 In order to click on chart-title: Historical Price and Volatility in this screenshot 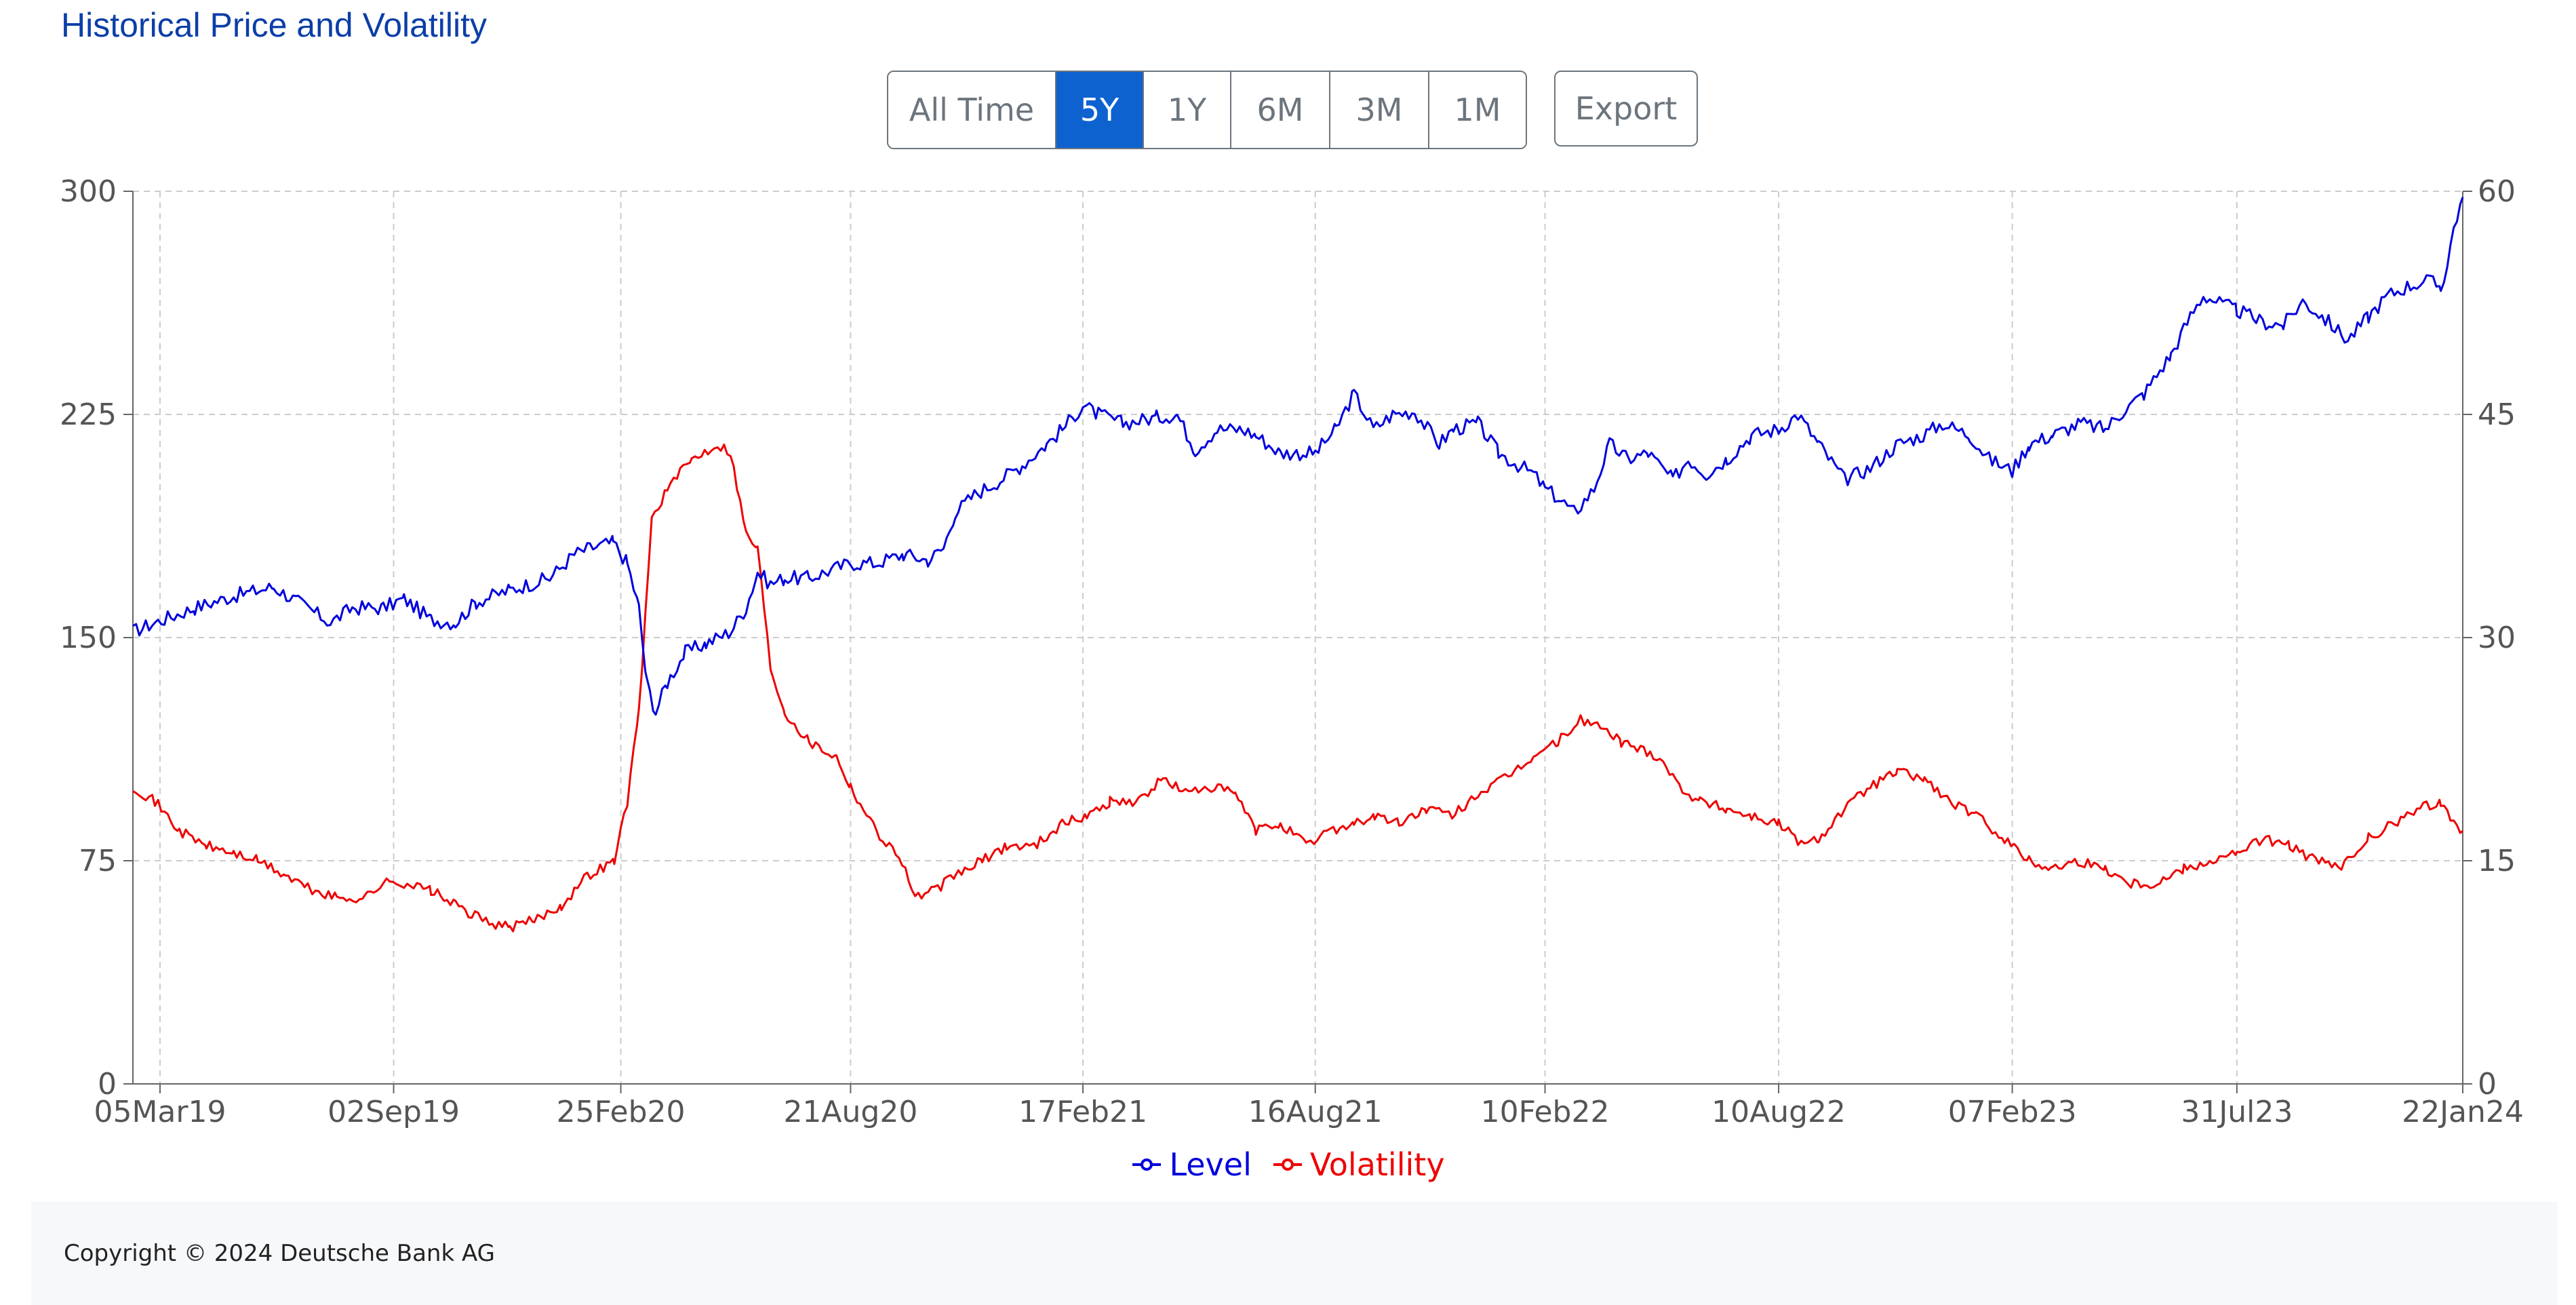, I will do `click(274, 25)`.